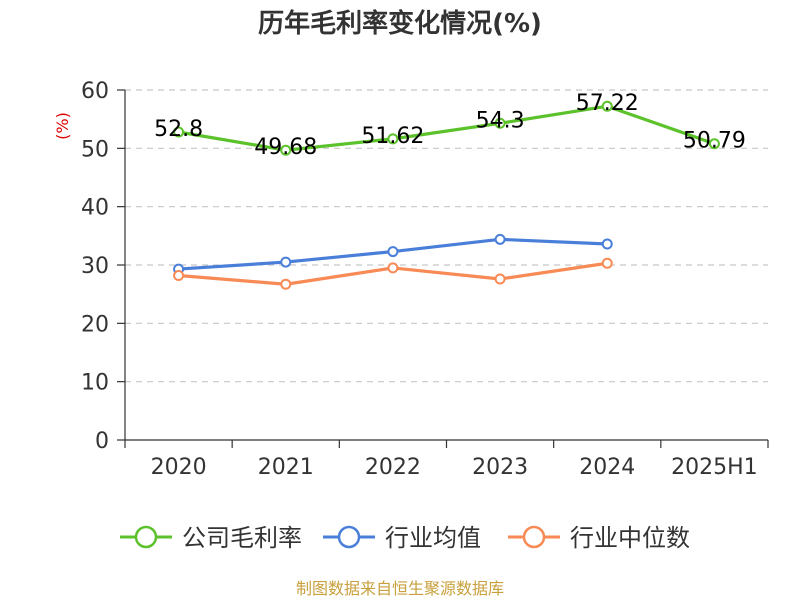  I want to click on data-label: 52.8, so click(178, 129).